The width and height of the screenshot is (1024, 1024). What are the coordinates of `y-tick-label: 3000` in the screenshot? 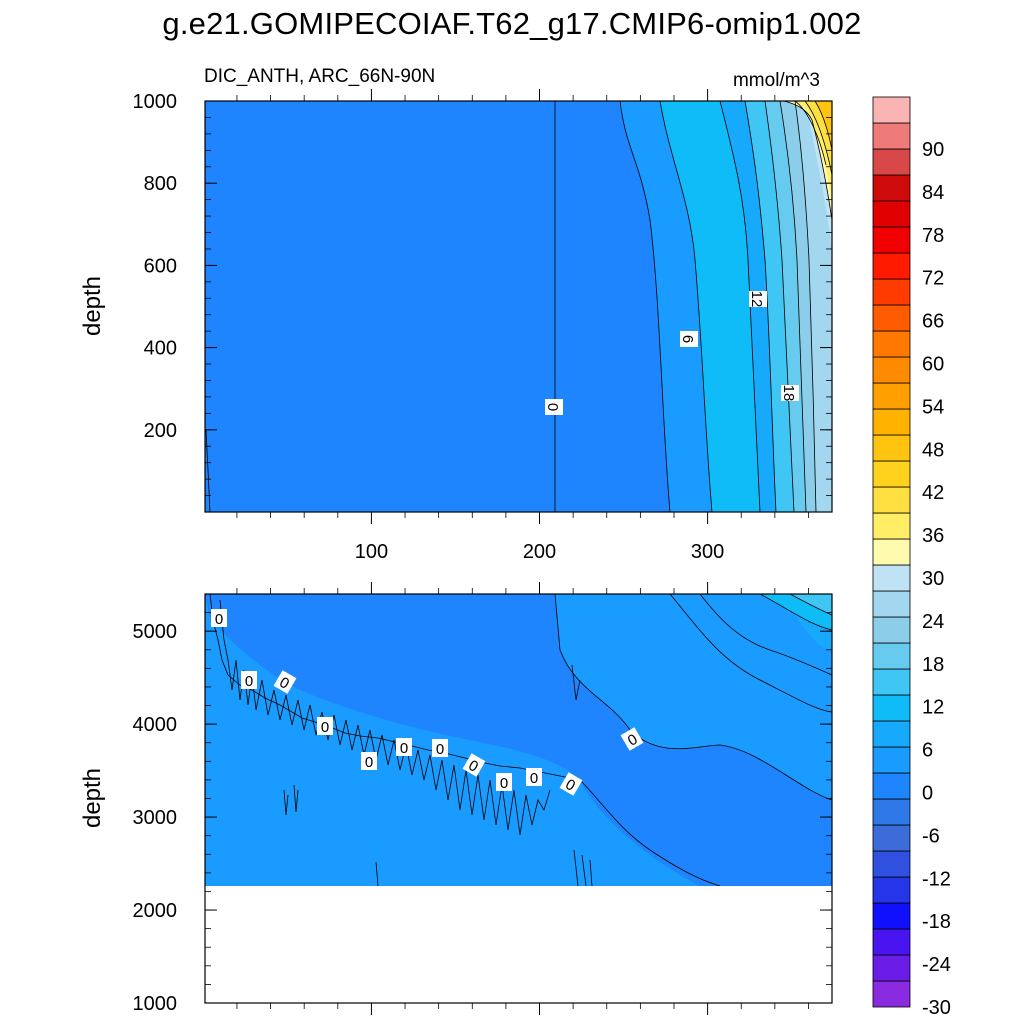 It's located at (155, 818).